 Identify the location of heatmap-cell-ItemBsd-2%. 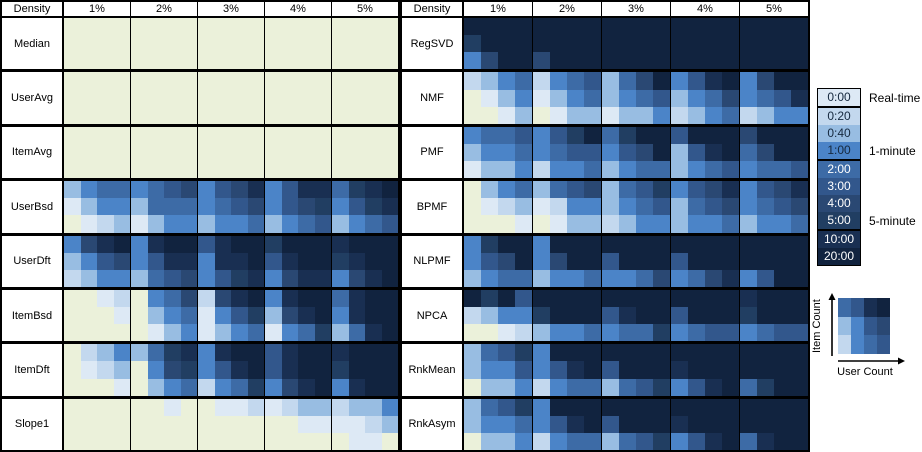
(163, 315).